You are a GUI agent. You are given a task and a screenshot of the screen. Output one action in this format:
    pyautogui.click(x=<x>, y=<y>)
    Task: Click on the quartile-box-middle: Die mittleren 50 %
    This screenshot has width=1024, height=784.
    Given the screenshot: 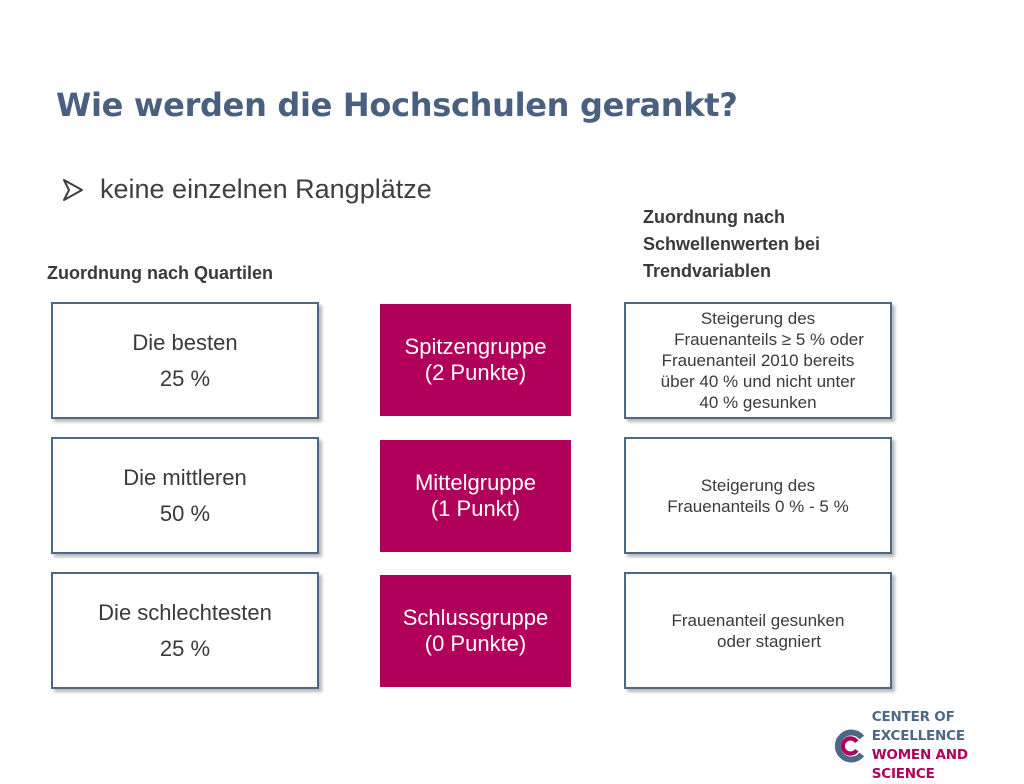 What is the action you would take?
    pyautogui.click(x=185, y=495)
    